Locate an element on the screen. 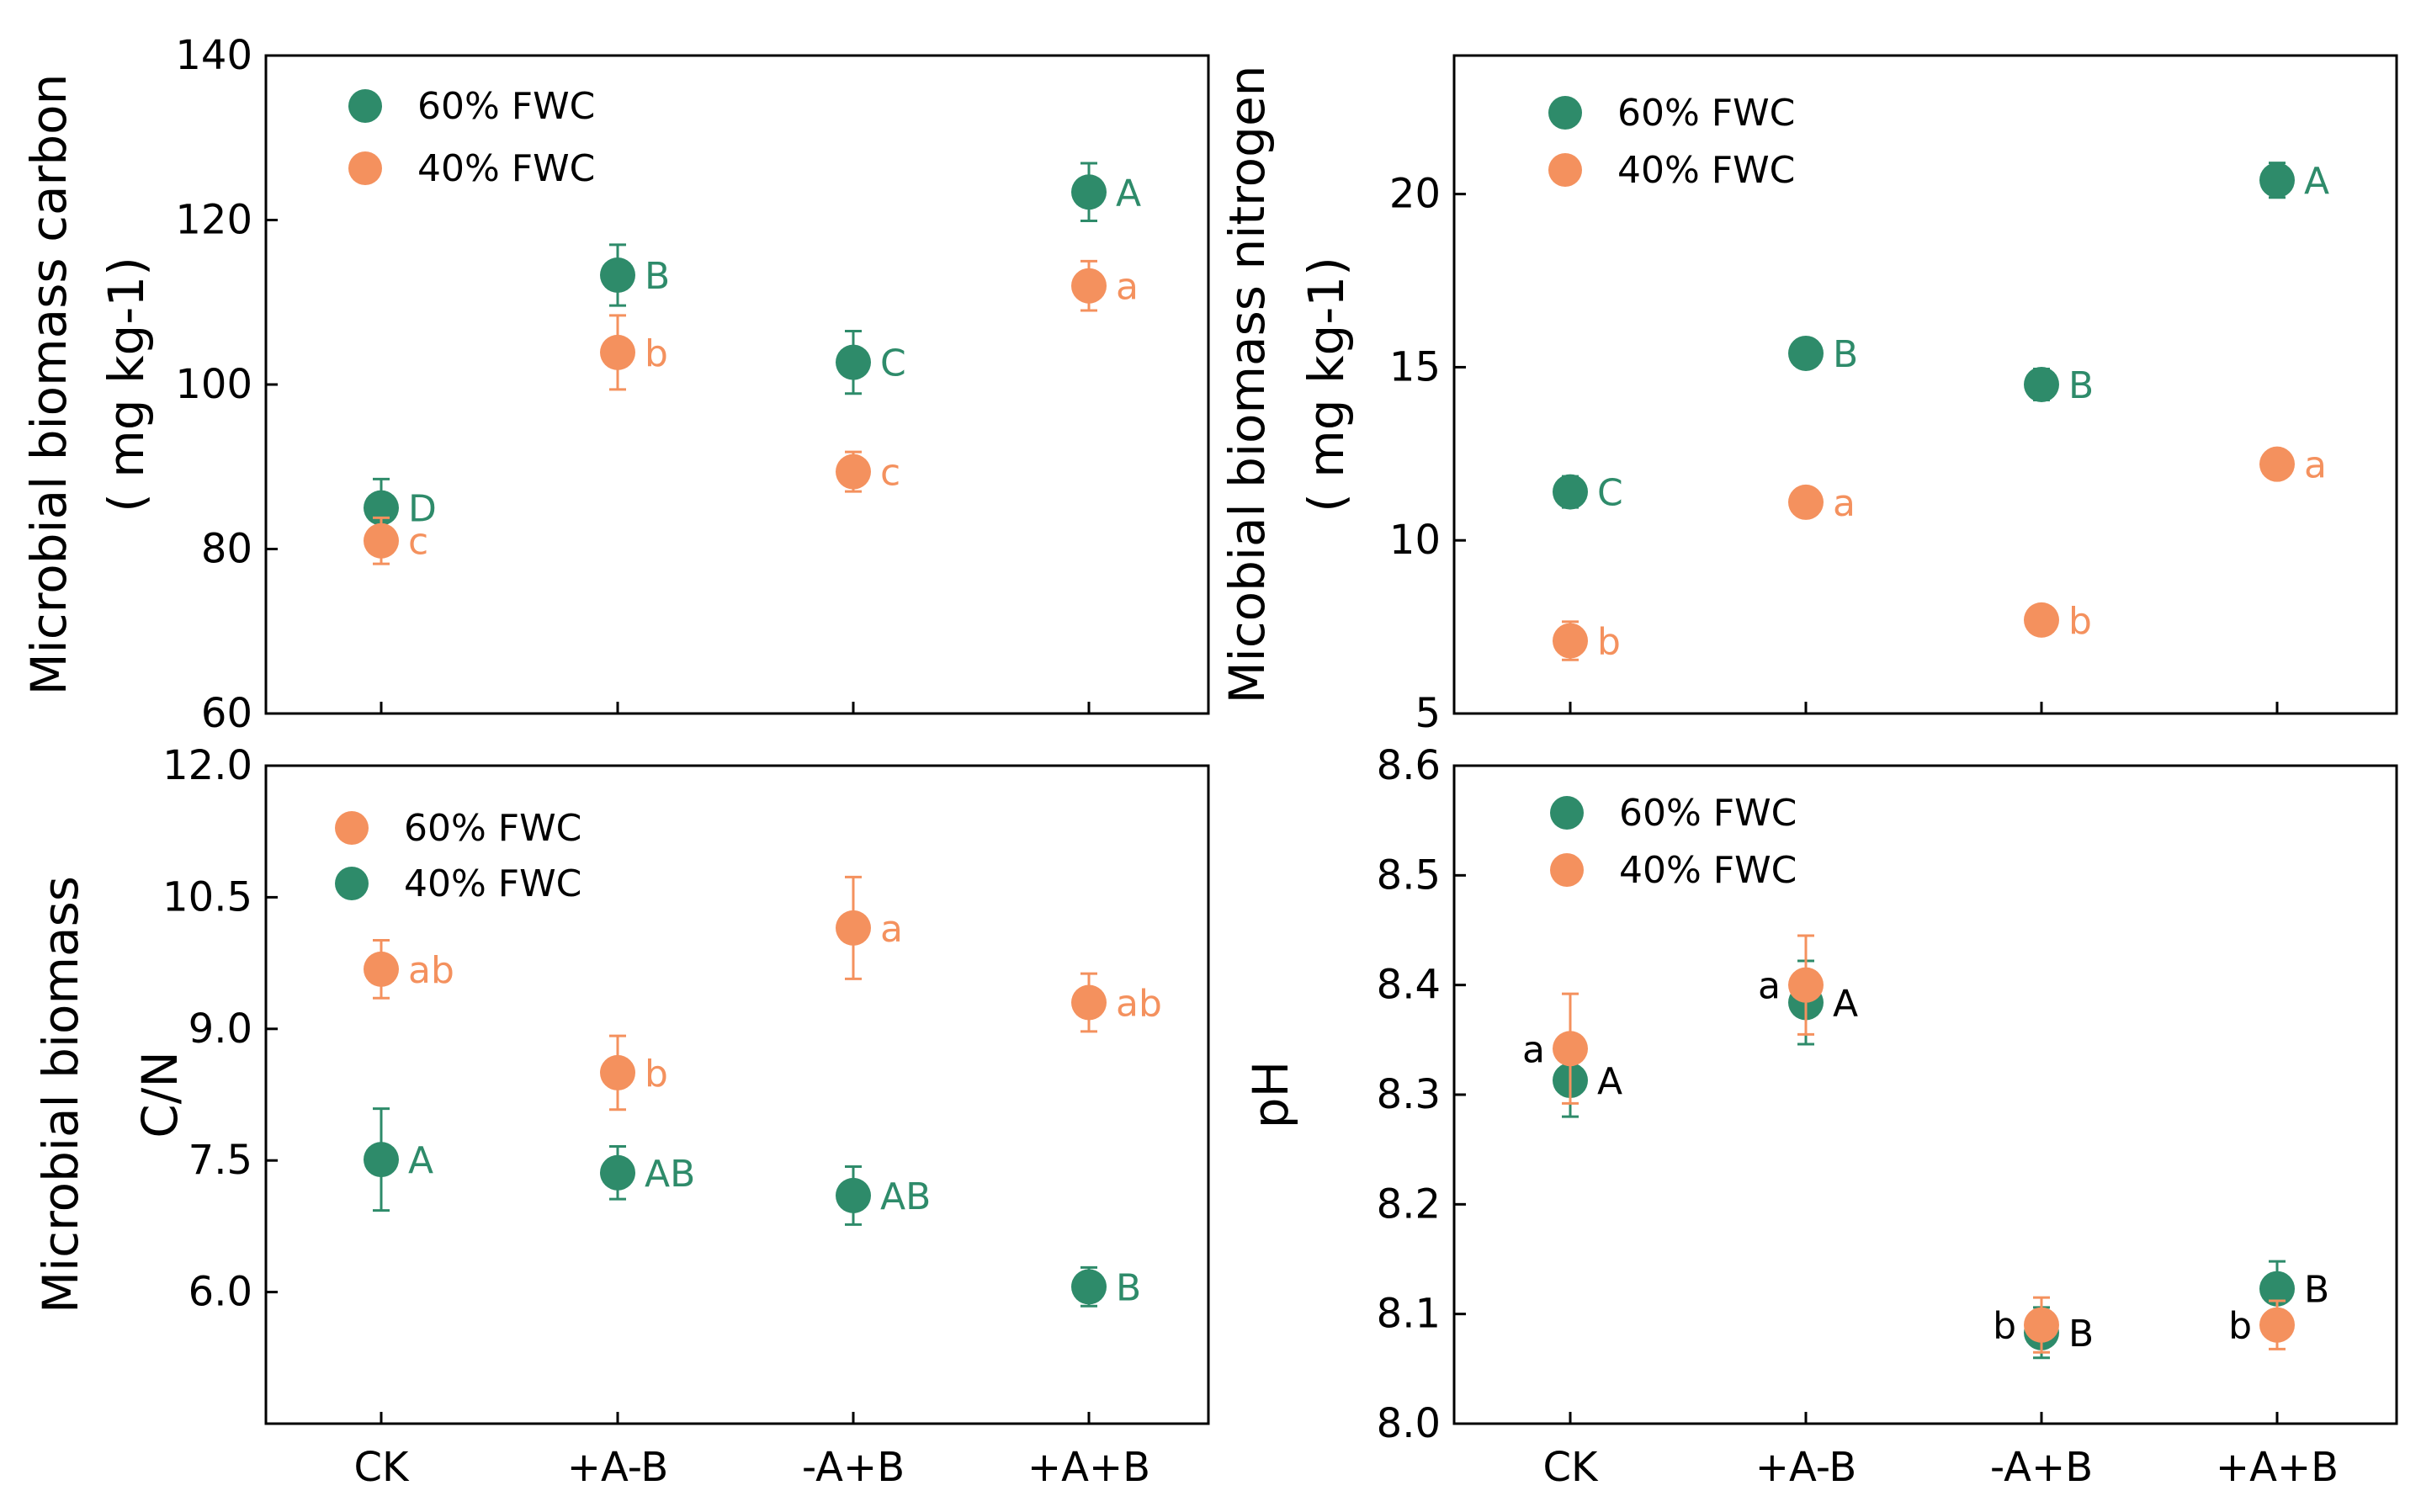 The height and width of the screenshot is (1512, 2421). y-tick-label: 8.1 is located at coordinates (1409, 1314).